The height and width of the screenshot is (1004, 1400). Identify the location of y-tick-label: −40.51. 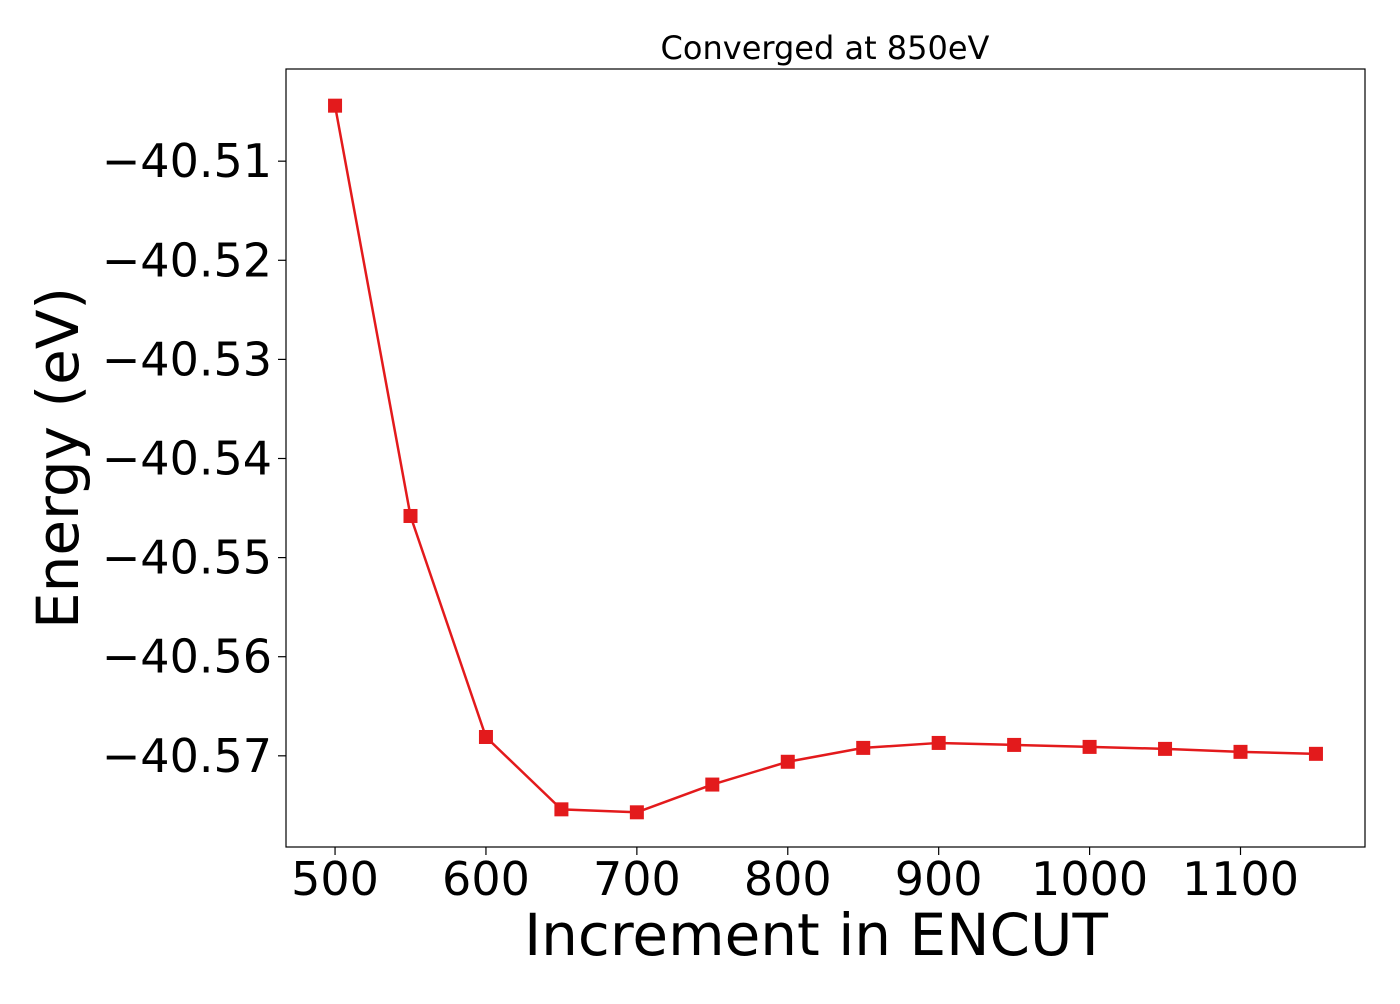
(187, 161).